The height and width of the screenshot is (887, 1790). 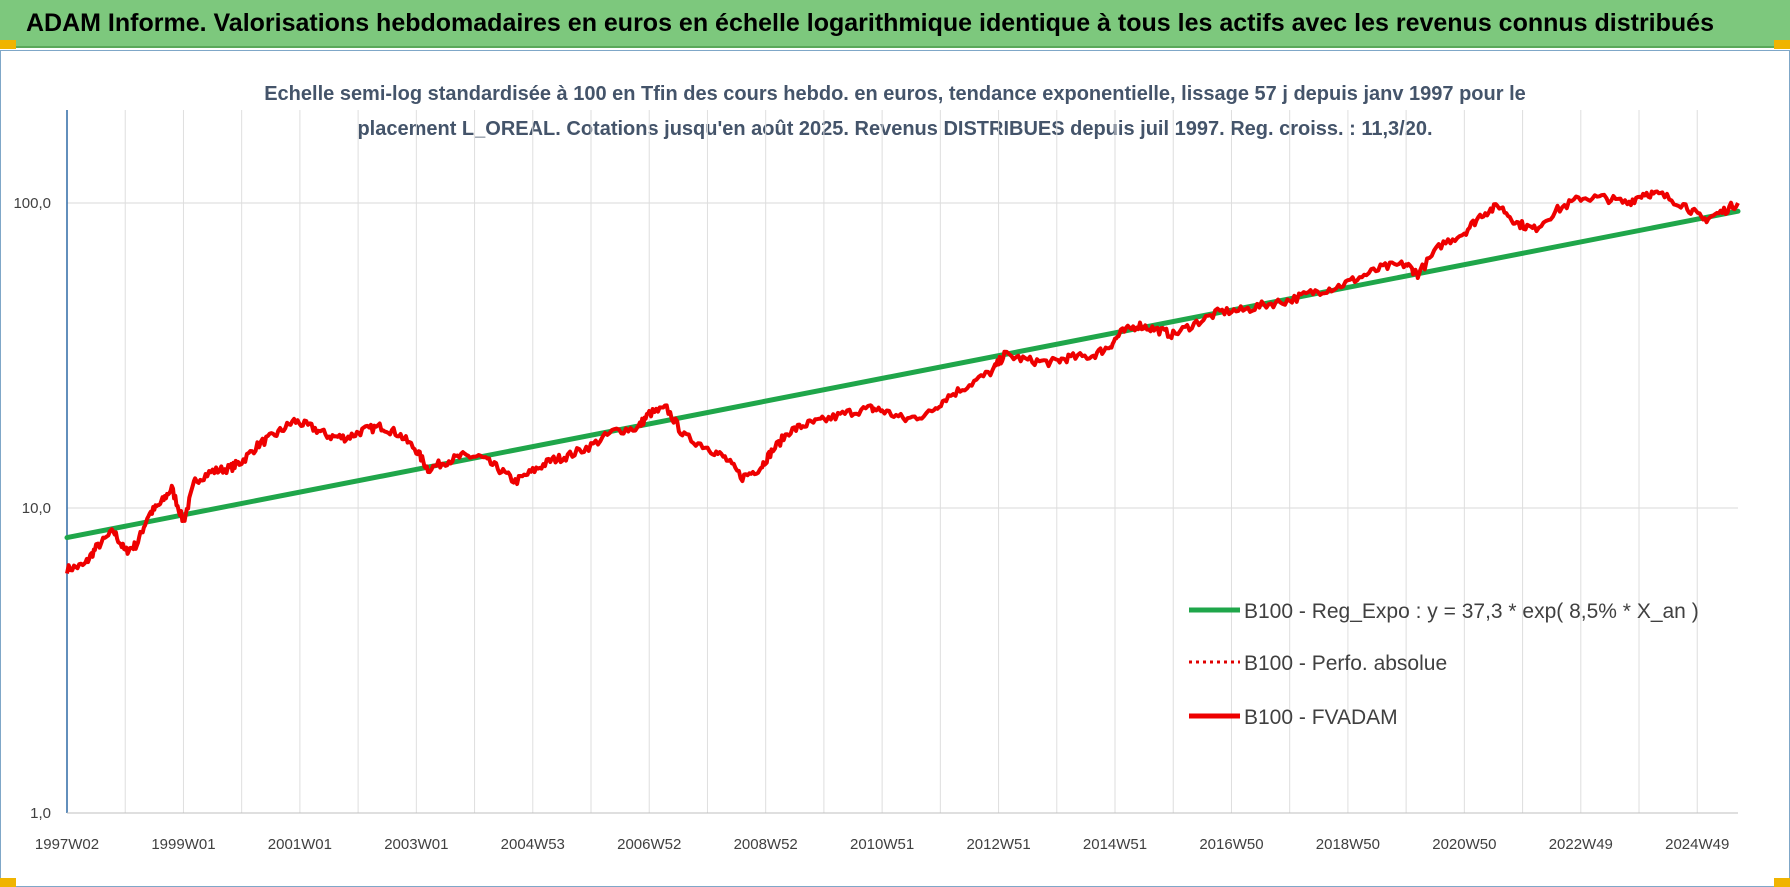 What do you see at coordinates (649, 844) in the screenshot?
I see `x-tick-label: 2006W52` at bounding box center [649, 844].